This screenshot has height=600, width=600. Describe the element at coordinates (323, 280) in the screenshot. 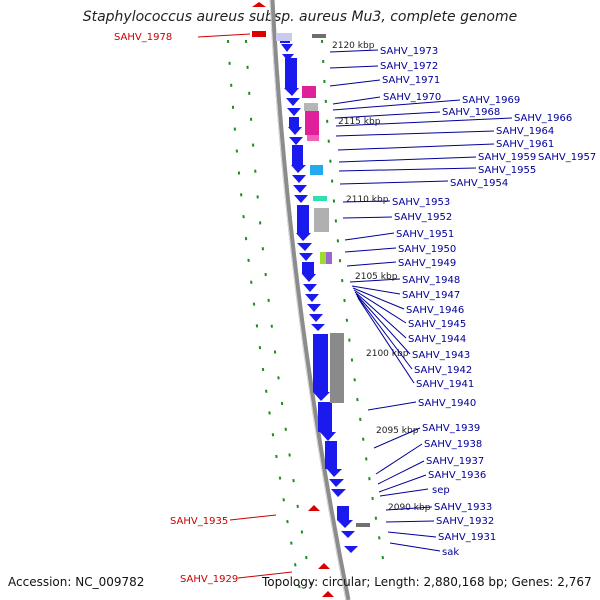

I see `feature-blocks` at that location.